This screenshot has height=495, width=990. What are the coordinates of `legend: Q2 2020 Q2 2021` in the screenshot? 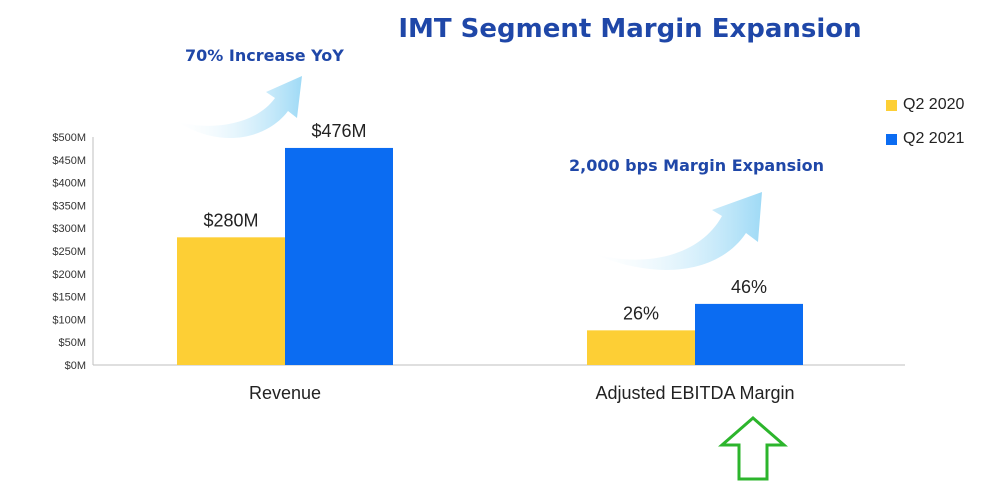 It's located at (925, 126).